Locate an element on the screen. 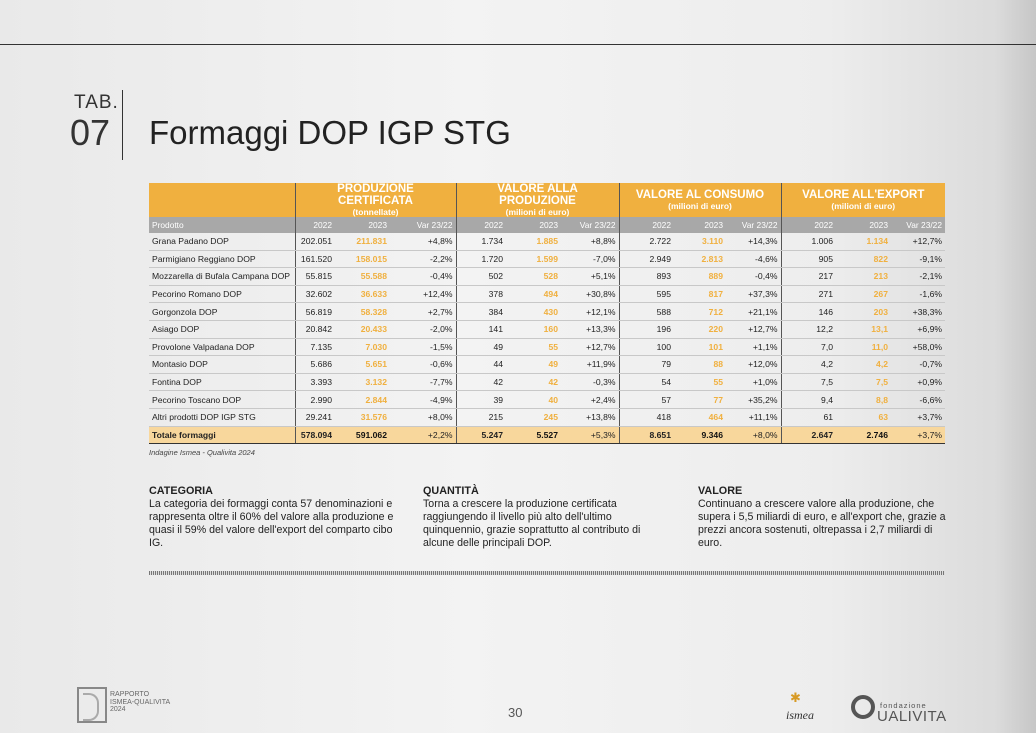  value-cell: 712 is located at coordinates (700, 311).